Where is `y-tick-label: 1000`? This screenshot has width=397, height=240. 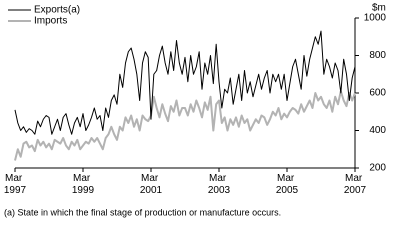 y-tick-label: 1000 is located at coordinates (375, 18).